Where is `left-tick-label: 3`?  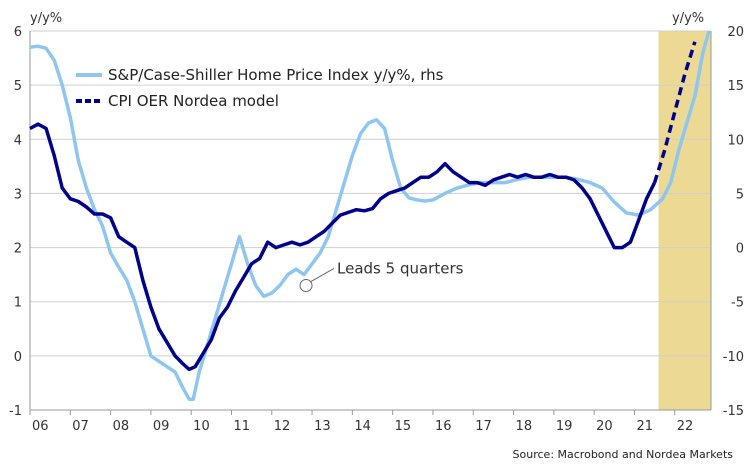
left-tick-label: 3 is located at coordinates (18, 194).